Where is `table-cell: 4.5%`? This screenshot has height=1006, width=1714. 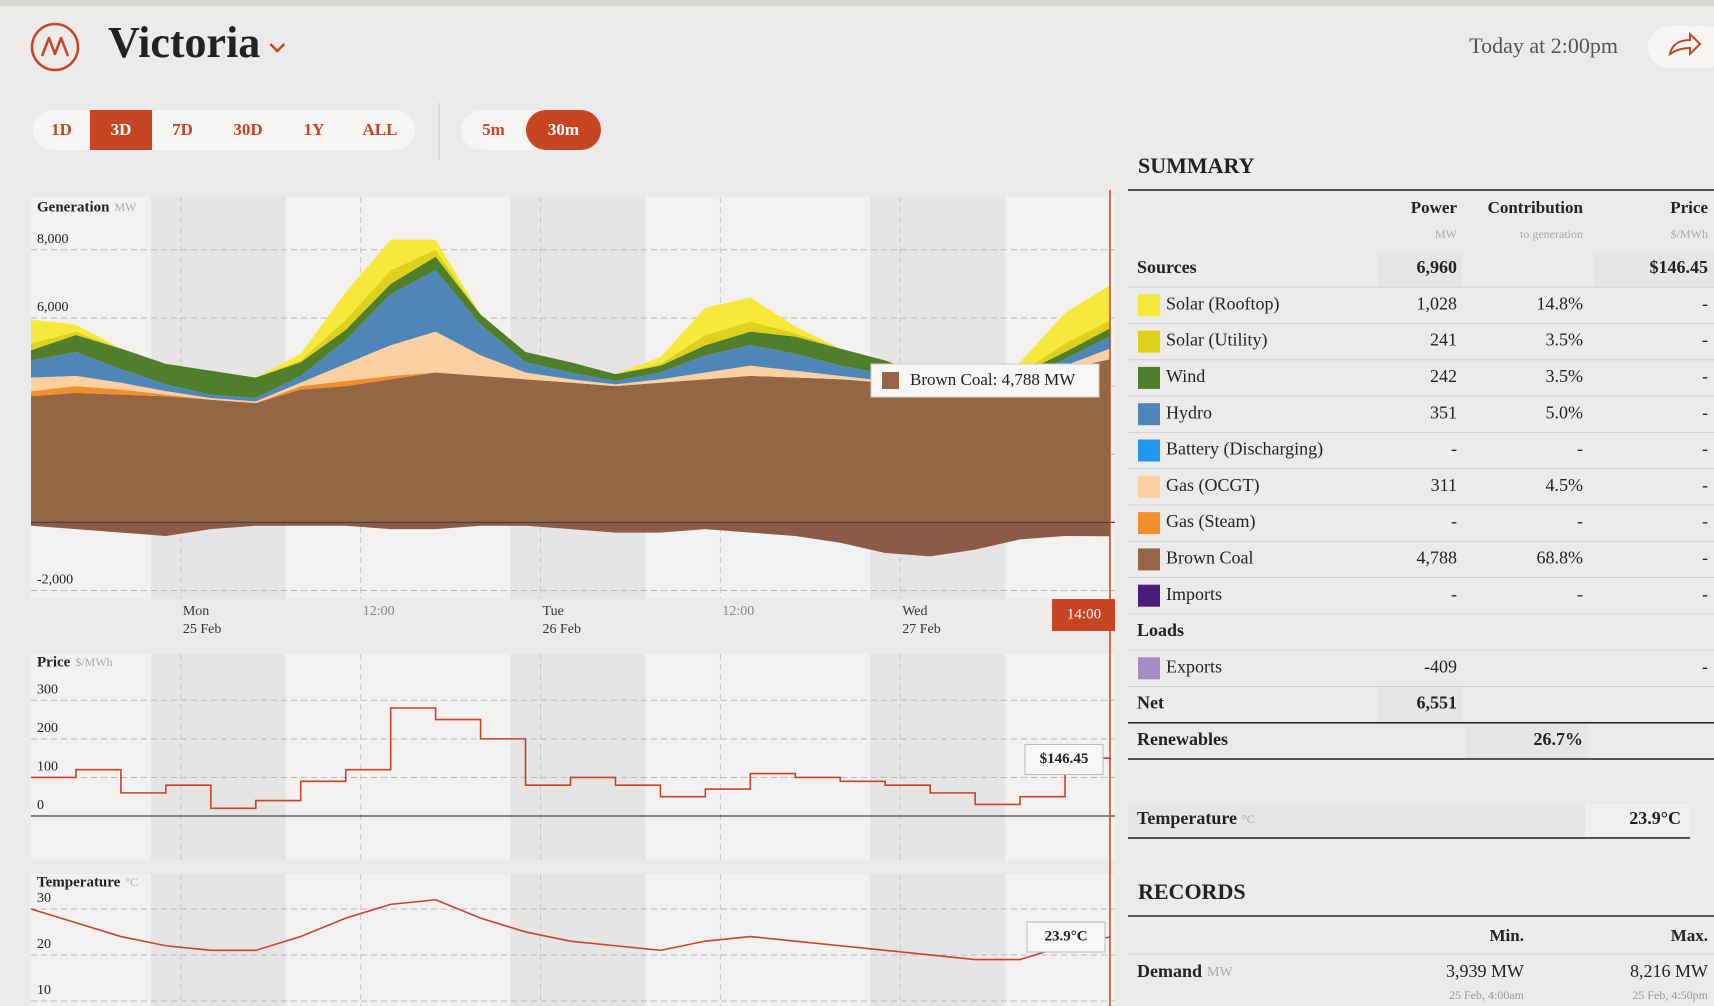 table-cell: 4.5% is located at coordinates (1565, 485).